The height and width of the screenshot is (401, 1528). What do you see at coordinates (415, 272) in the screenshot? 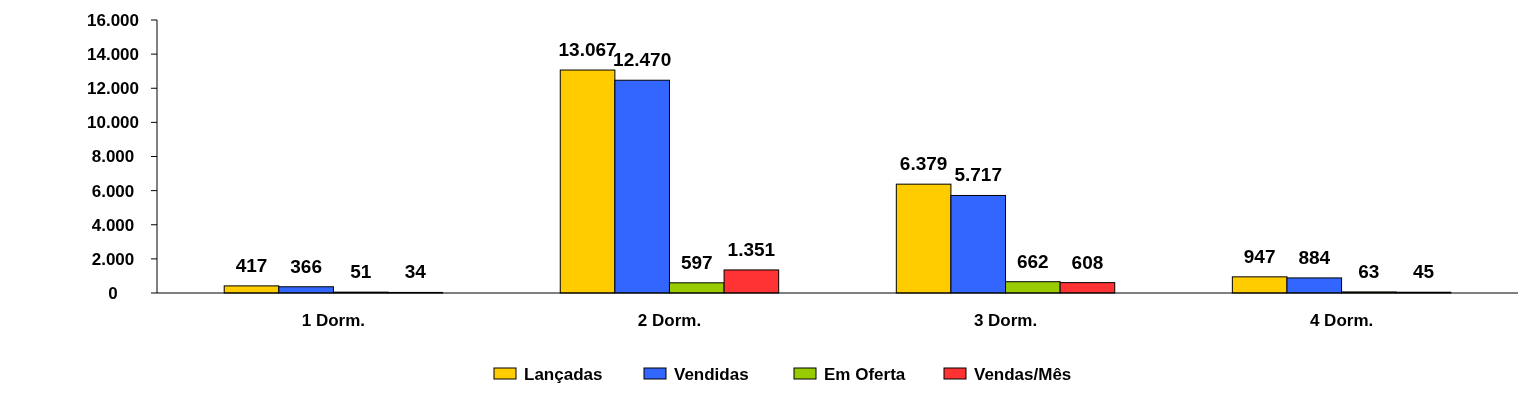
I see `data-label: 34` at bounding box center [415, 272].